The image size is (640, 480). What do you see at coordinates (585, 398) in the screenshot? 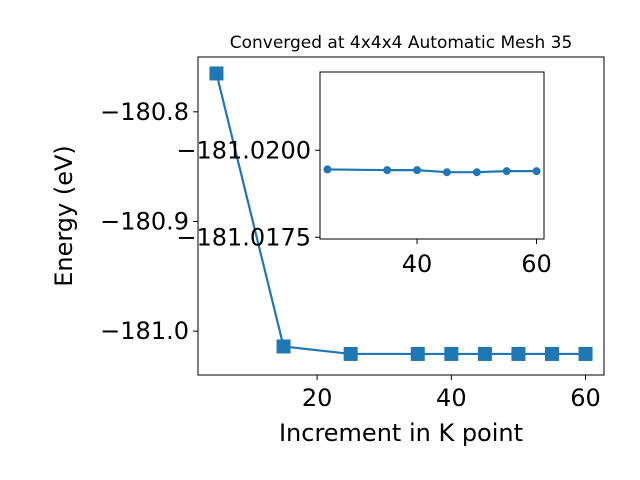
I see `main-x-tick-label: 60` at bounding box center [585, 398].